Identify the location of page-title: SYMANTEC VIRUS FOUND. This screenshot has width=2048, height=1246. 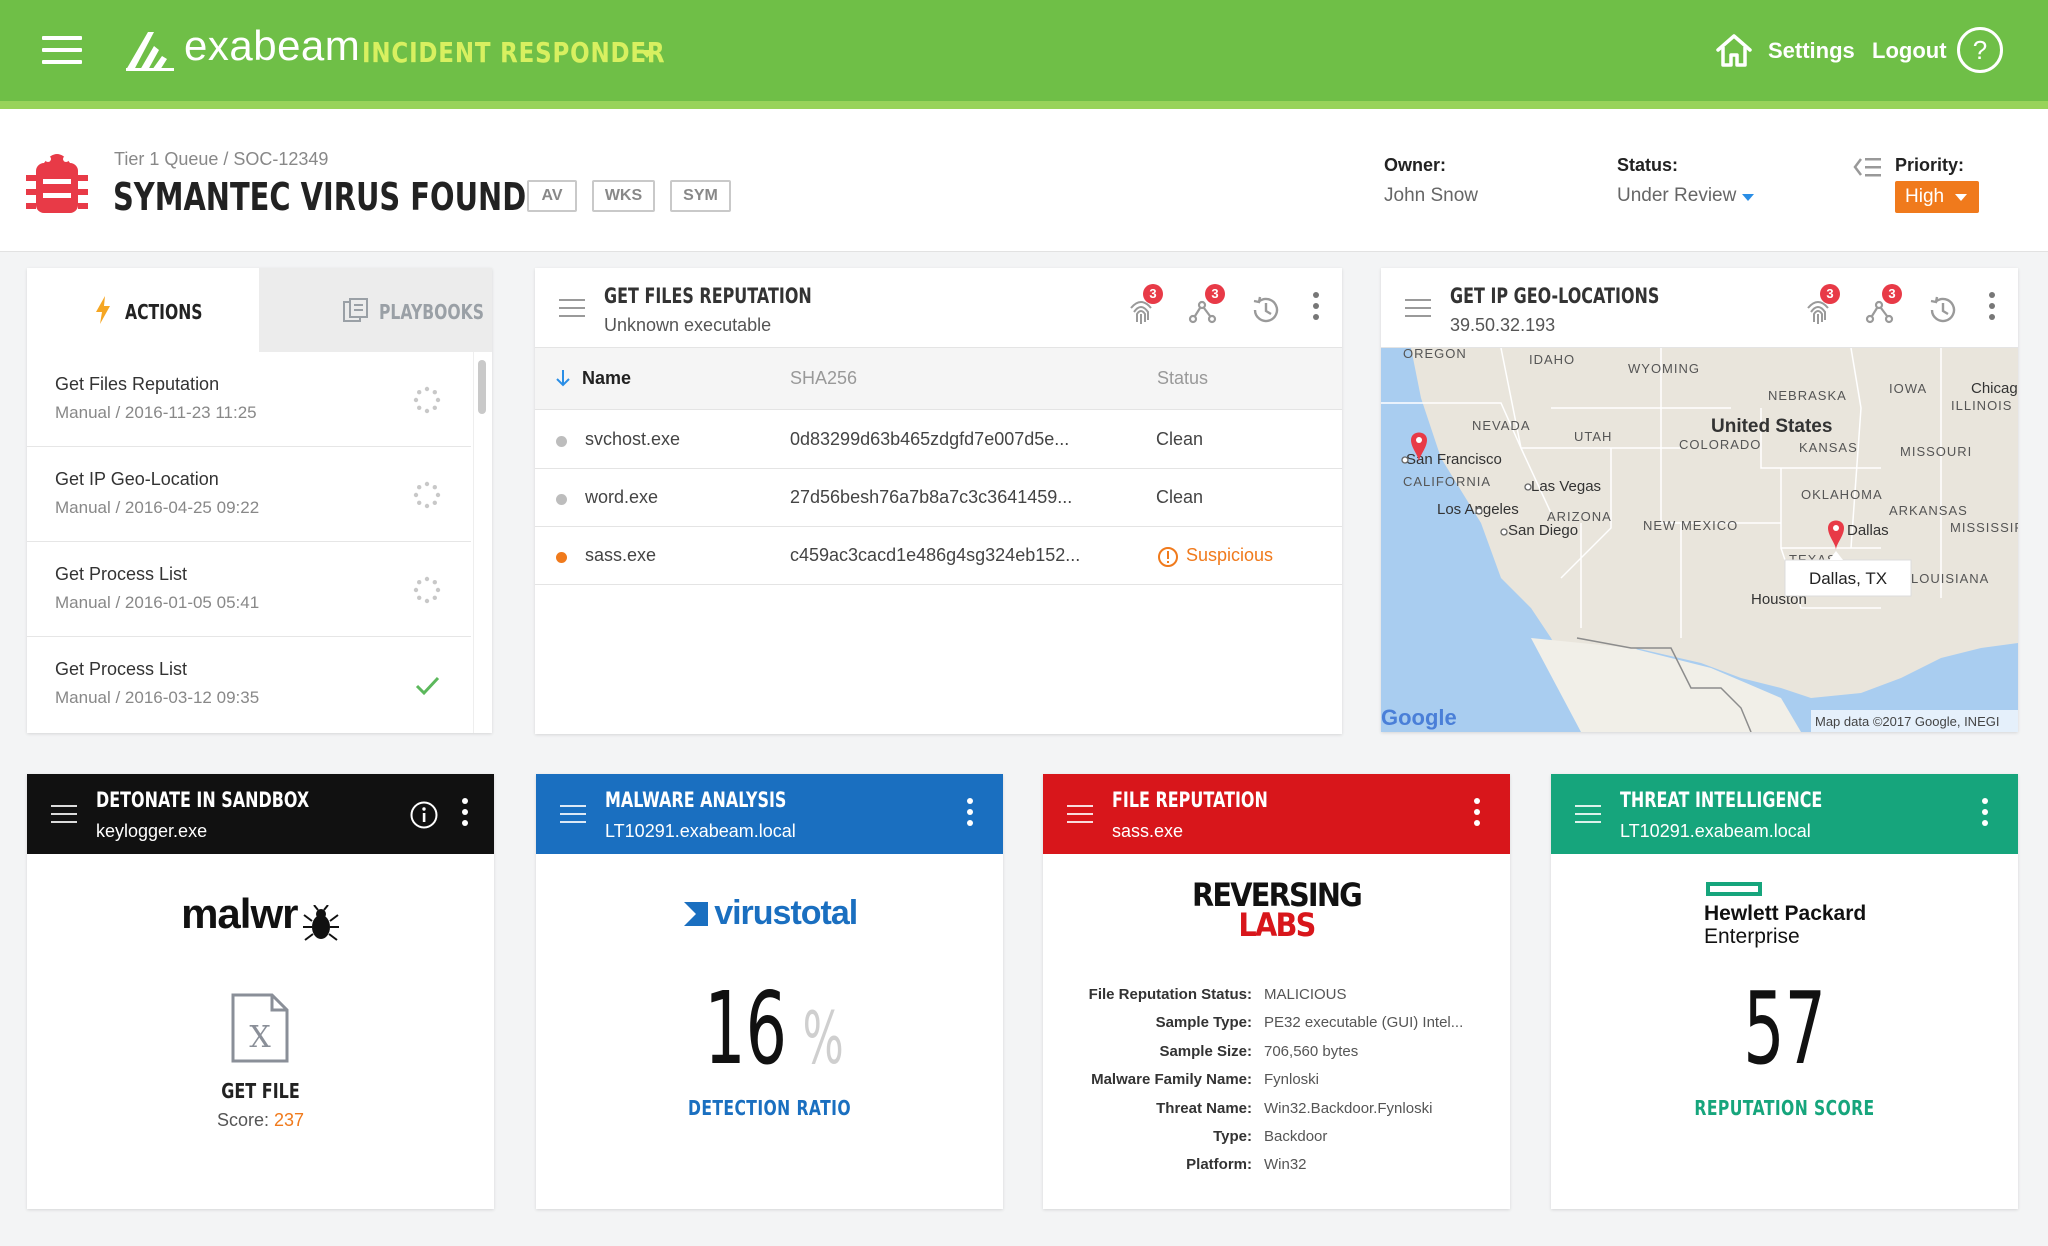
(320, 197).